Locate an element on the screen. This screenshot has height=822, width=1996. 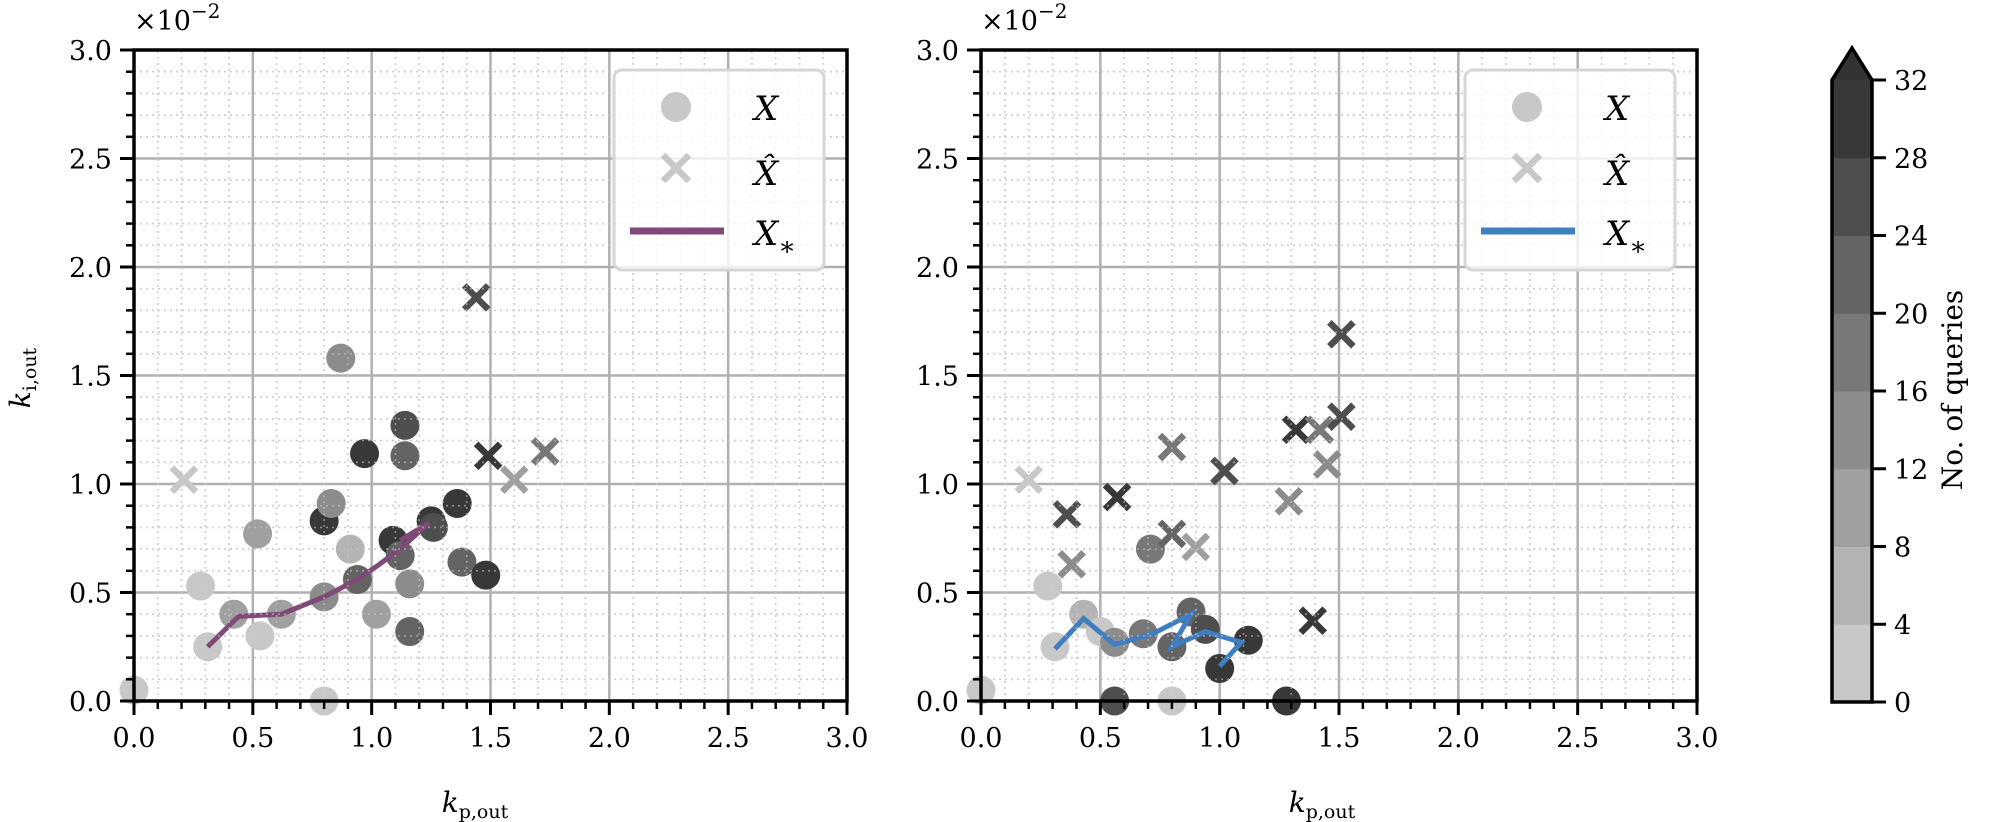
legend-label-x: X is located at coordinates (765, 109).